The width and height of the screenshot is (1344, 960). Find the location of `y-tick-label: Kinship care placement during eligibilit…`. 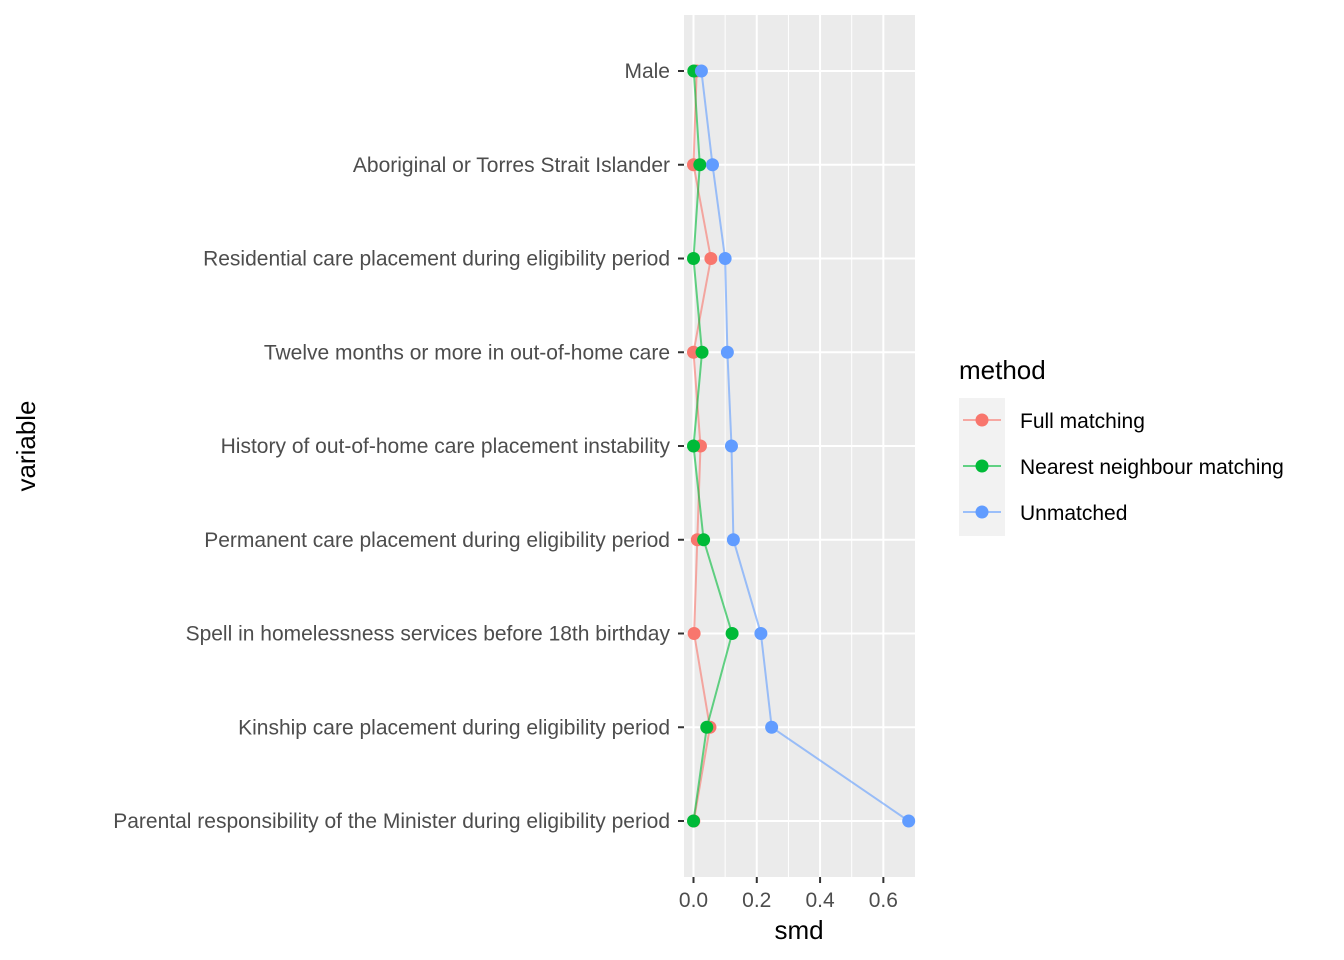

y-tick-label: Kinship care placement during eligibilit… is located at coordinates (454, 727).